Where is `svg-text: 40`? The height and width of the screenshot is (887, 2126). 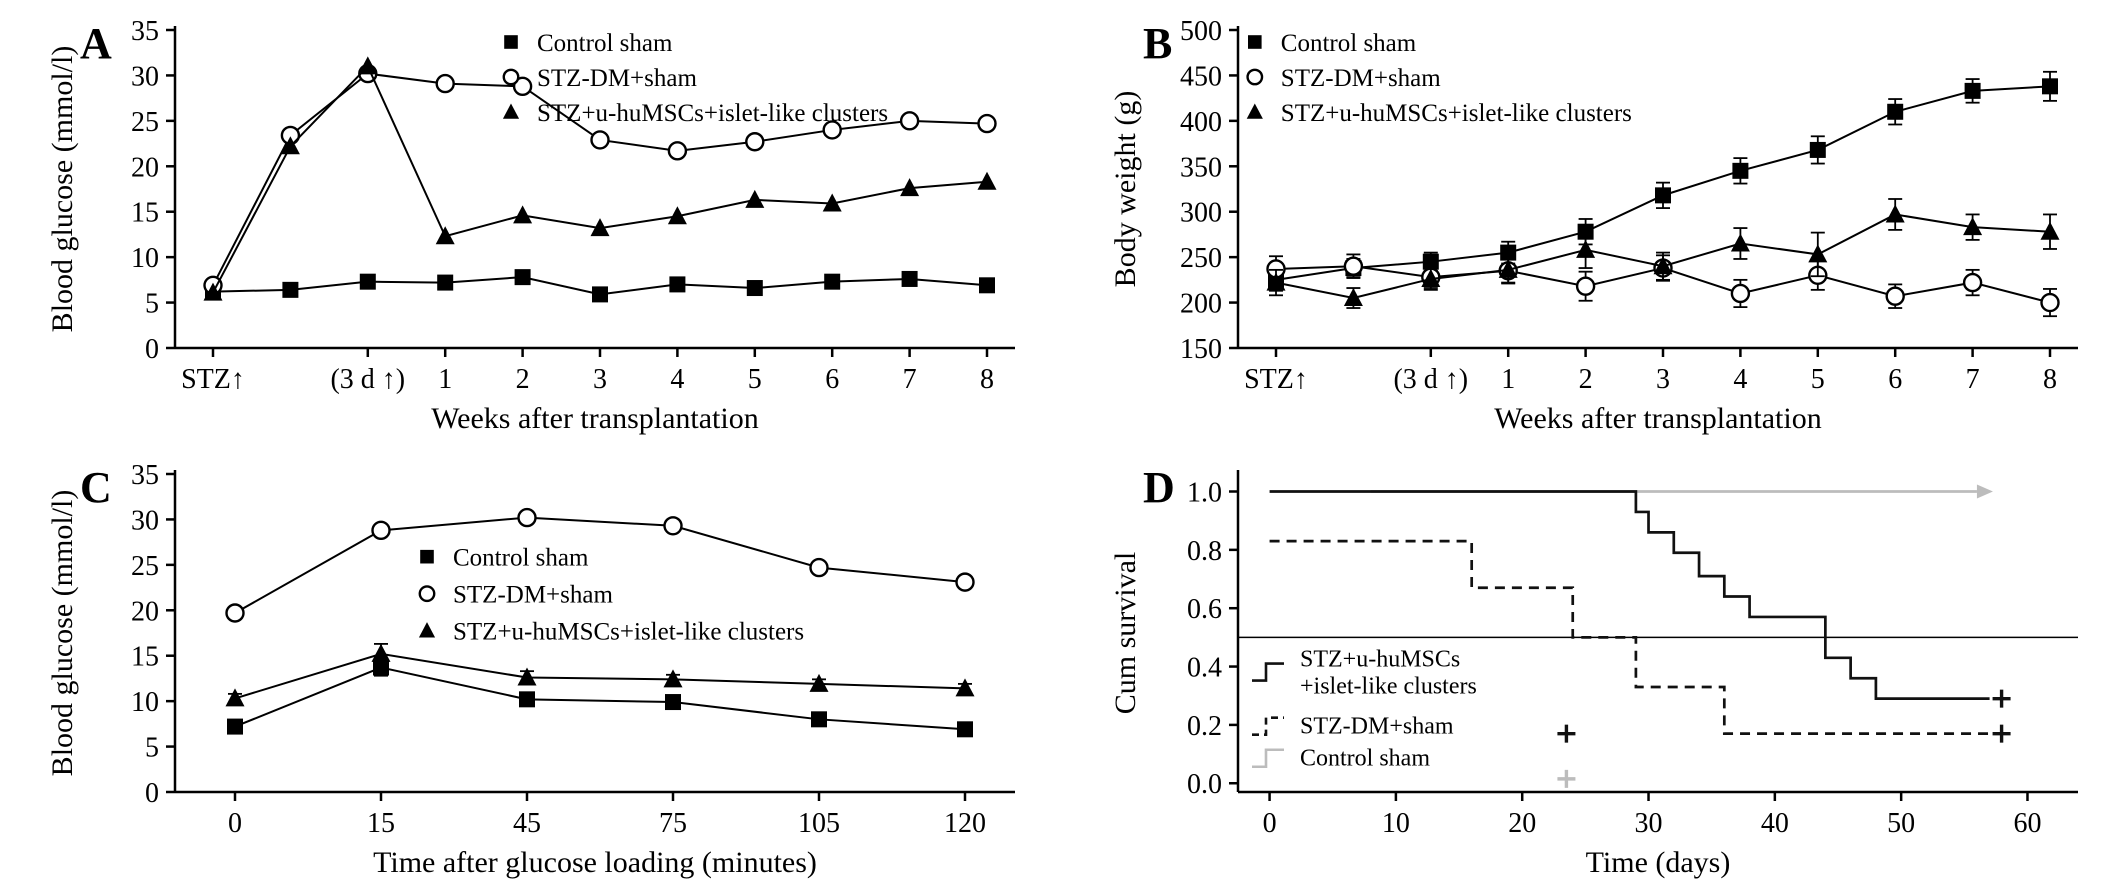 svg-text: 40 is located at coordinates (1775, 823).